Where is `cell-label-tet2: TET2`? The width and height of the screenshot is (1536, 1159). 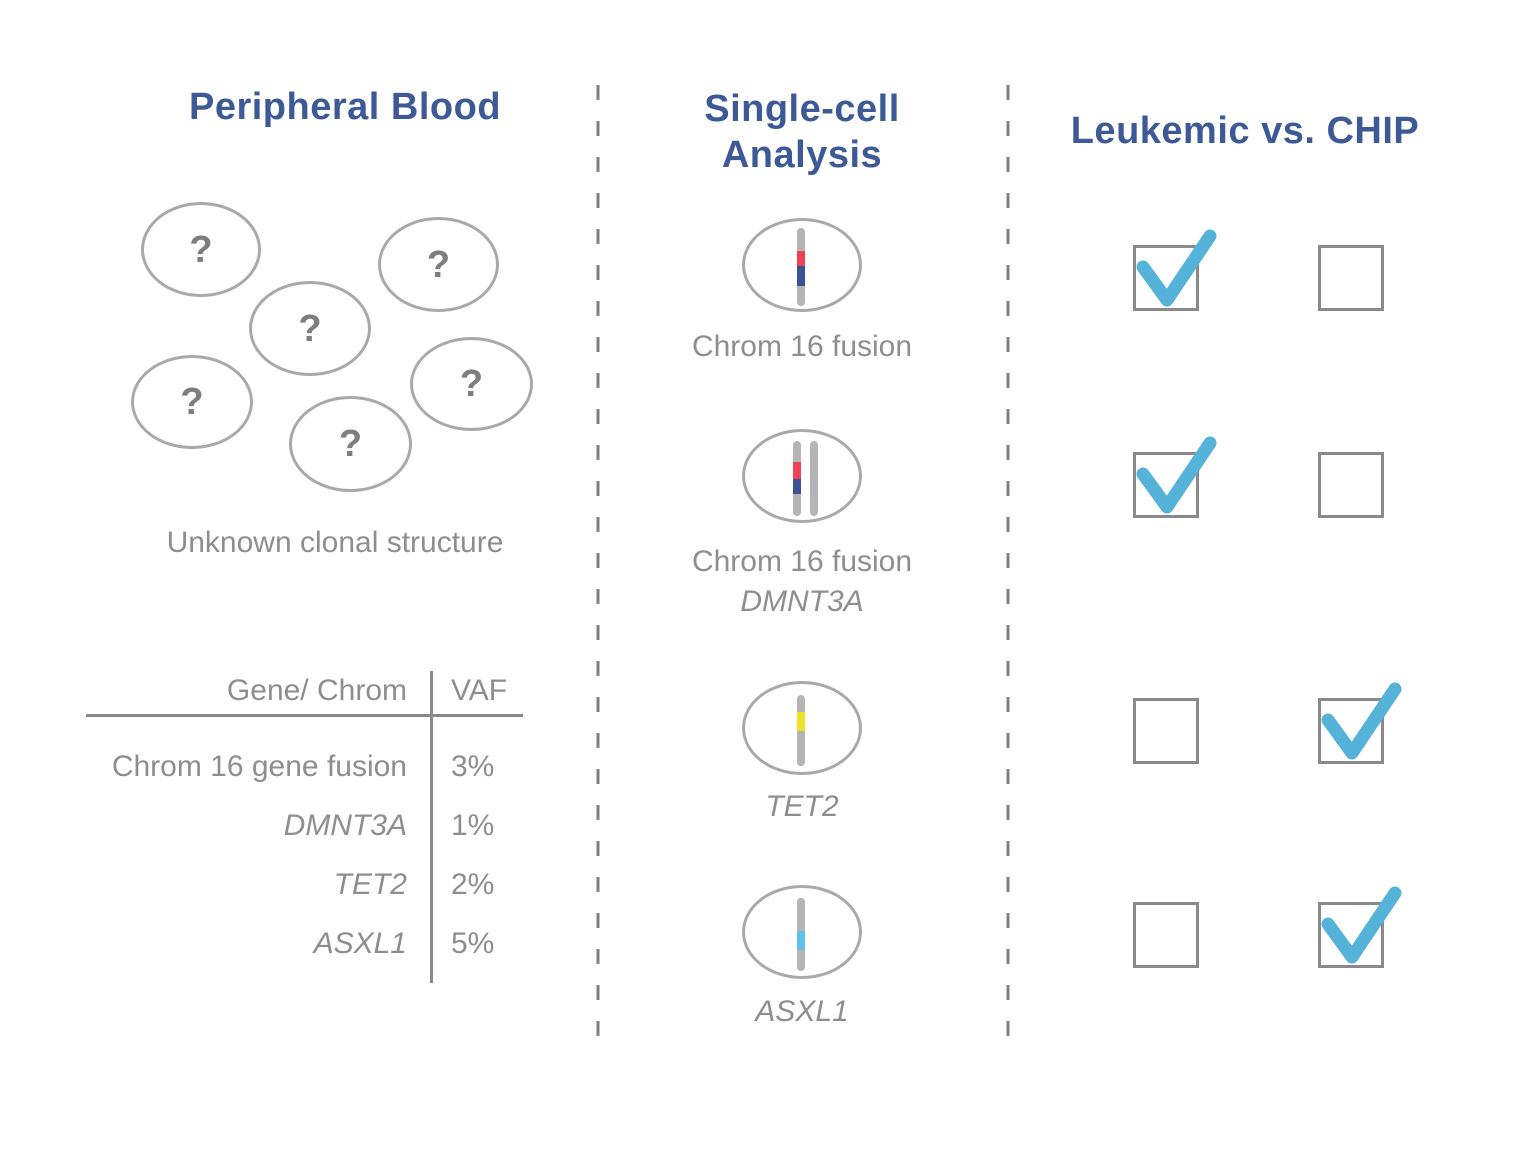 cell-label-tet2: TET2 is located at coordinates (802, 806).